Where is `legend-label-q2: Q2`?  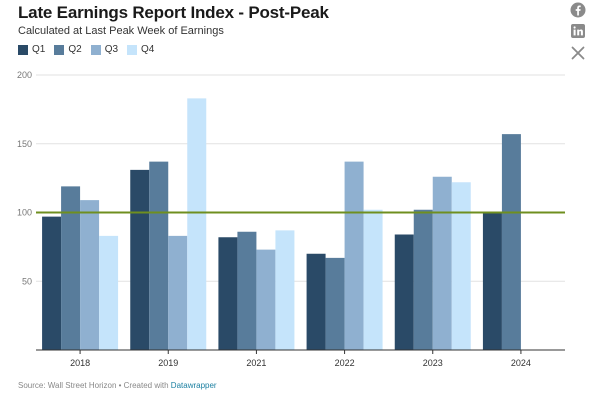 legend-label-q2: Q2 is located at coordinates (75, 49).